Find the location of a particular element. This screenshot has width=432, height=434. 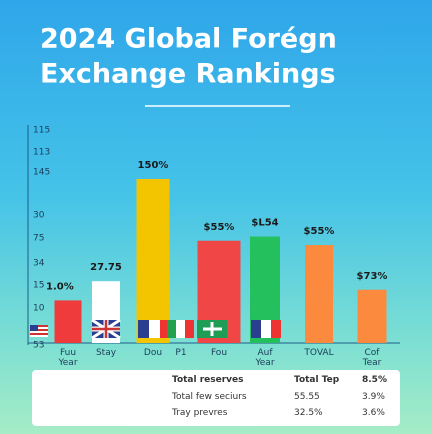

table-row: Total reserves Total Tep 8.5% is located at coordinates (216, 383).